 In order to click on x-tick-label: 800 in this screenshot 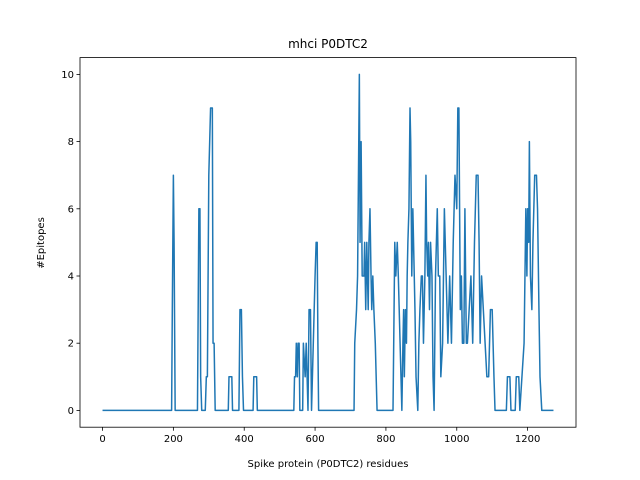, I will do `click(385, 439)`.